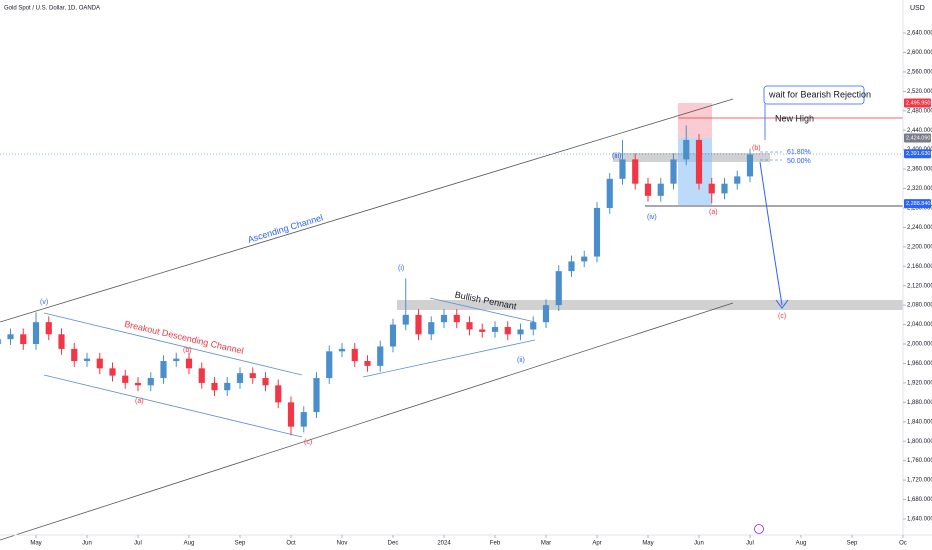 The width and height of the screenshot is (932, 550). I want to click on desc-channel-lower, so click(173, 406).